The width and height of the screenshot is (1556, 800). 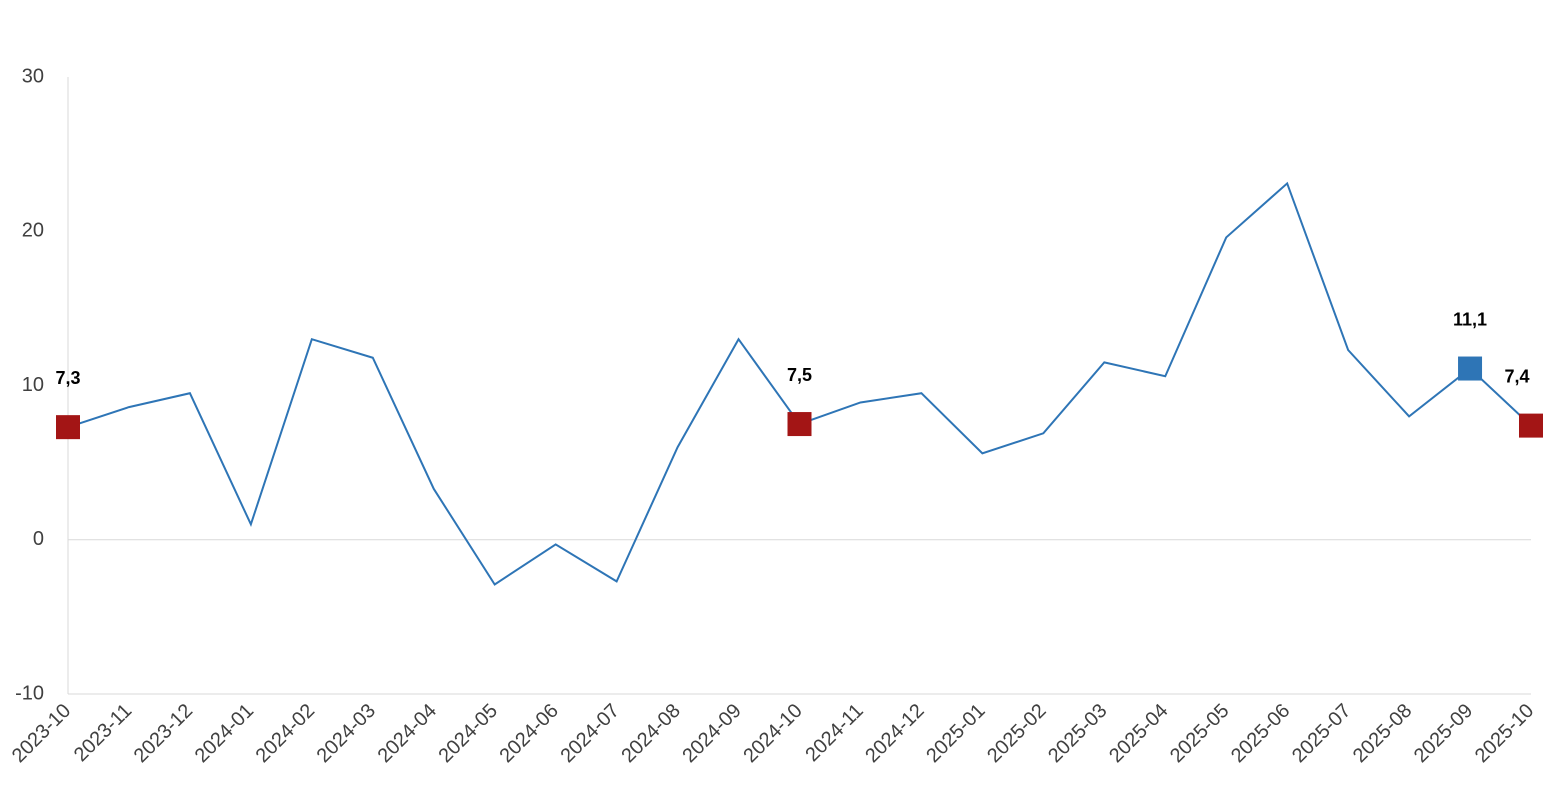 What do you see at coordinates (33, 231) in the screenshot?
I see `y-tick-label: 20` at bounding box center [33, 231].